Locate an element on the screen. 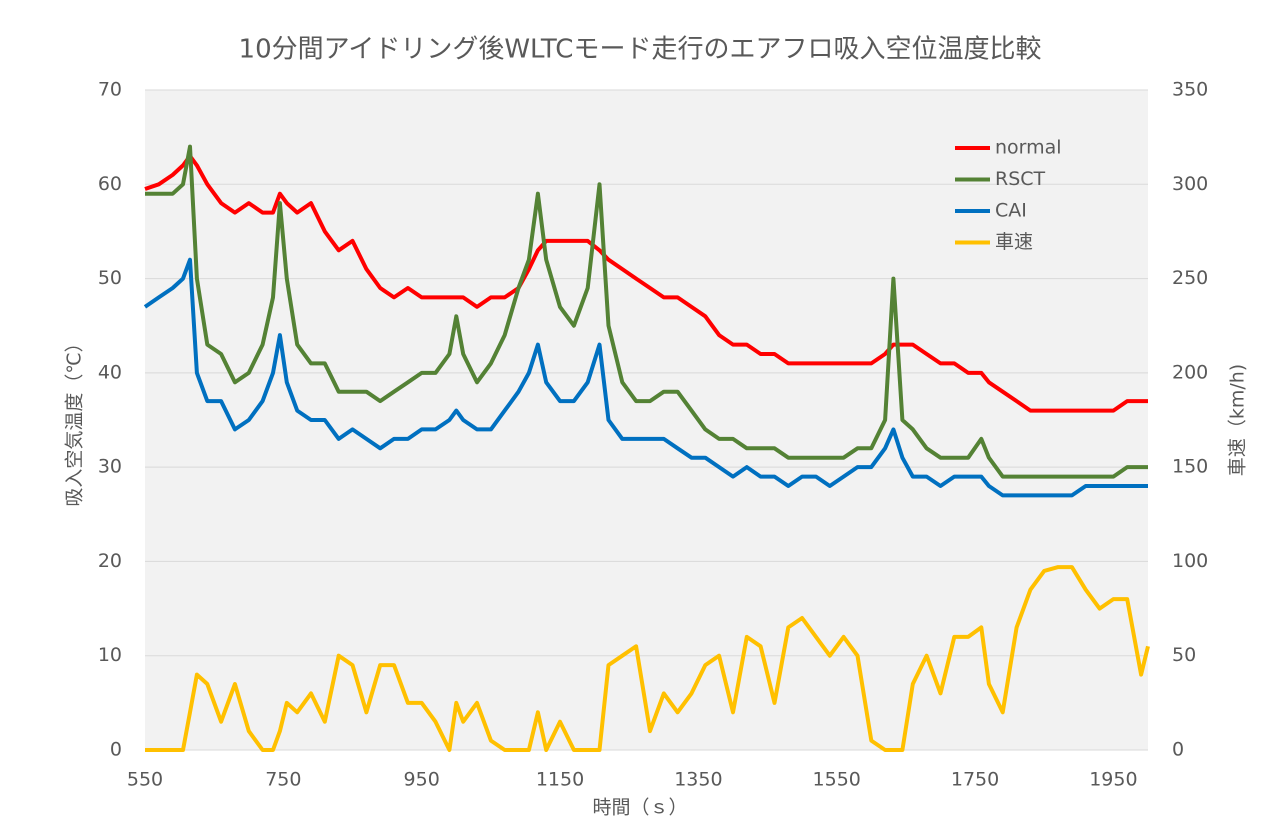  x-axis-label: 時間（ｓ） is located at coordinates (639, 808).